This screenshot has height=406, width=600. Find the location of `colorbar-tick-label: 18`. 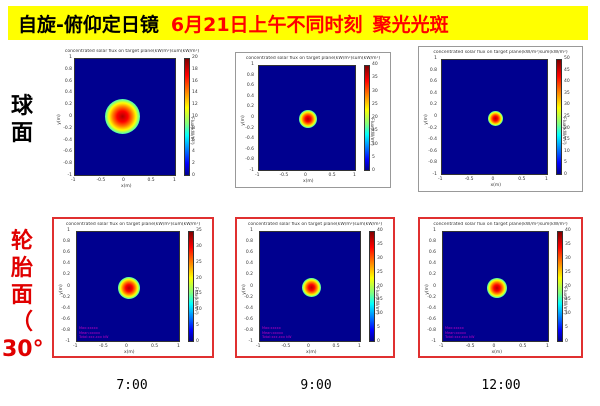

colorbar-tick-label: 18 is located at coordinates (195, 69).